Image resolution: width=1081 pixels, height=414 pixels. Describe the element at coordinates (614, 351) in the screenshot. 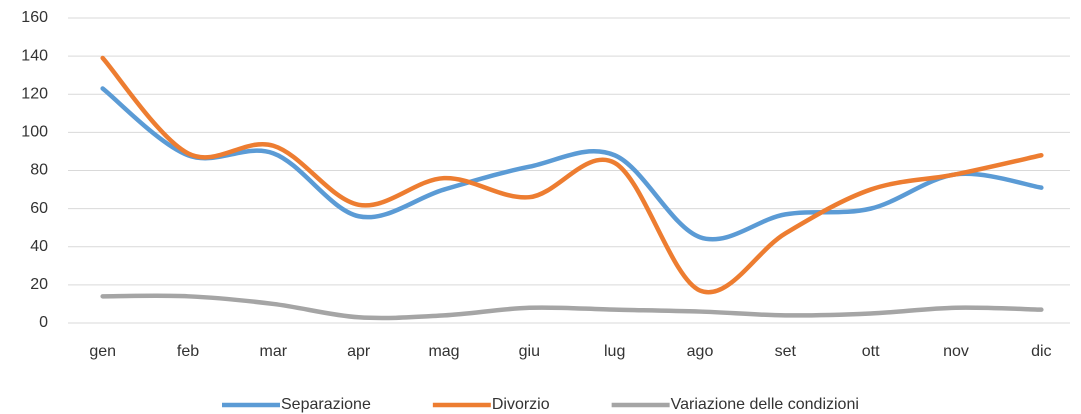

I see `x-tick-label: lug` at that location.